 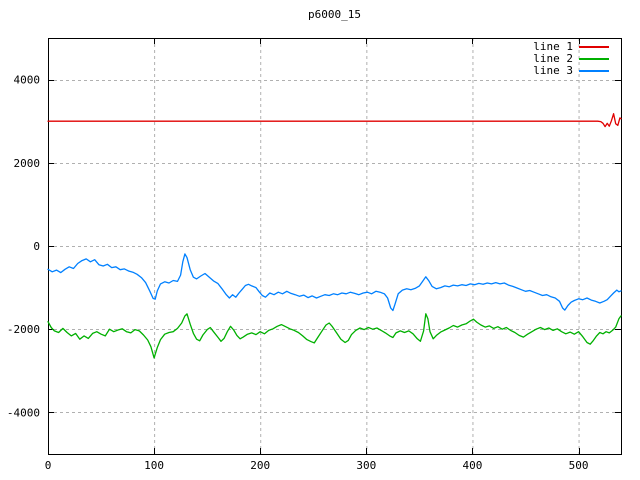 What do you see at coordinates (27, 80) in the screenshot?
I see `y-tick-label: 4000` at bounding box center [27, 80].